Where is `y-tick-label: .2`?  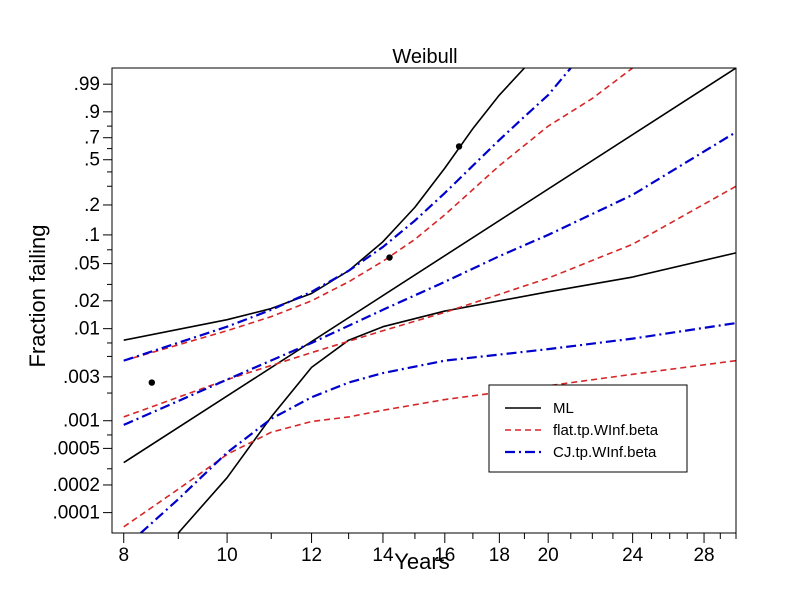
y-tick-label: .2 is located at coordinates (92, 205).